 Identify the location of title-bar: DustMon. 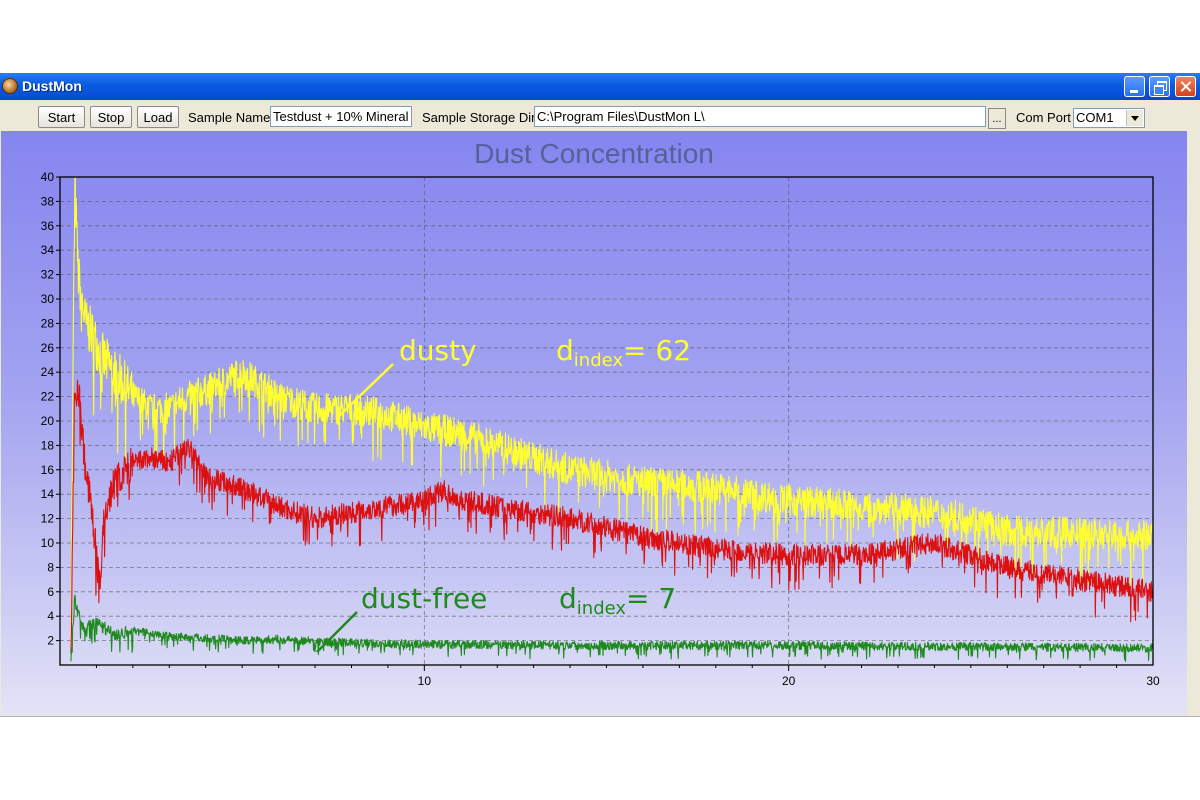
(600, 86).